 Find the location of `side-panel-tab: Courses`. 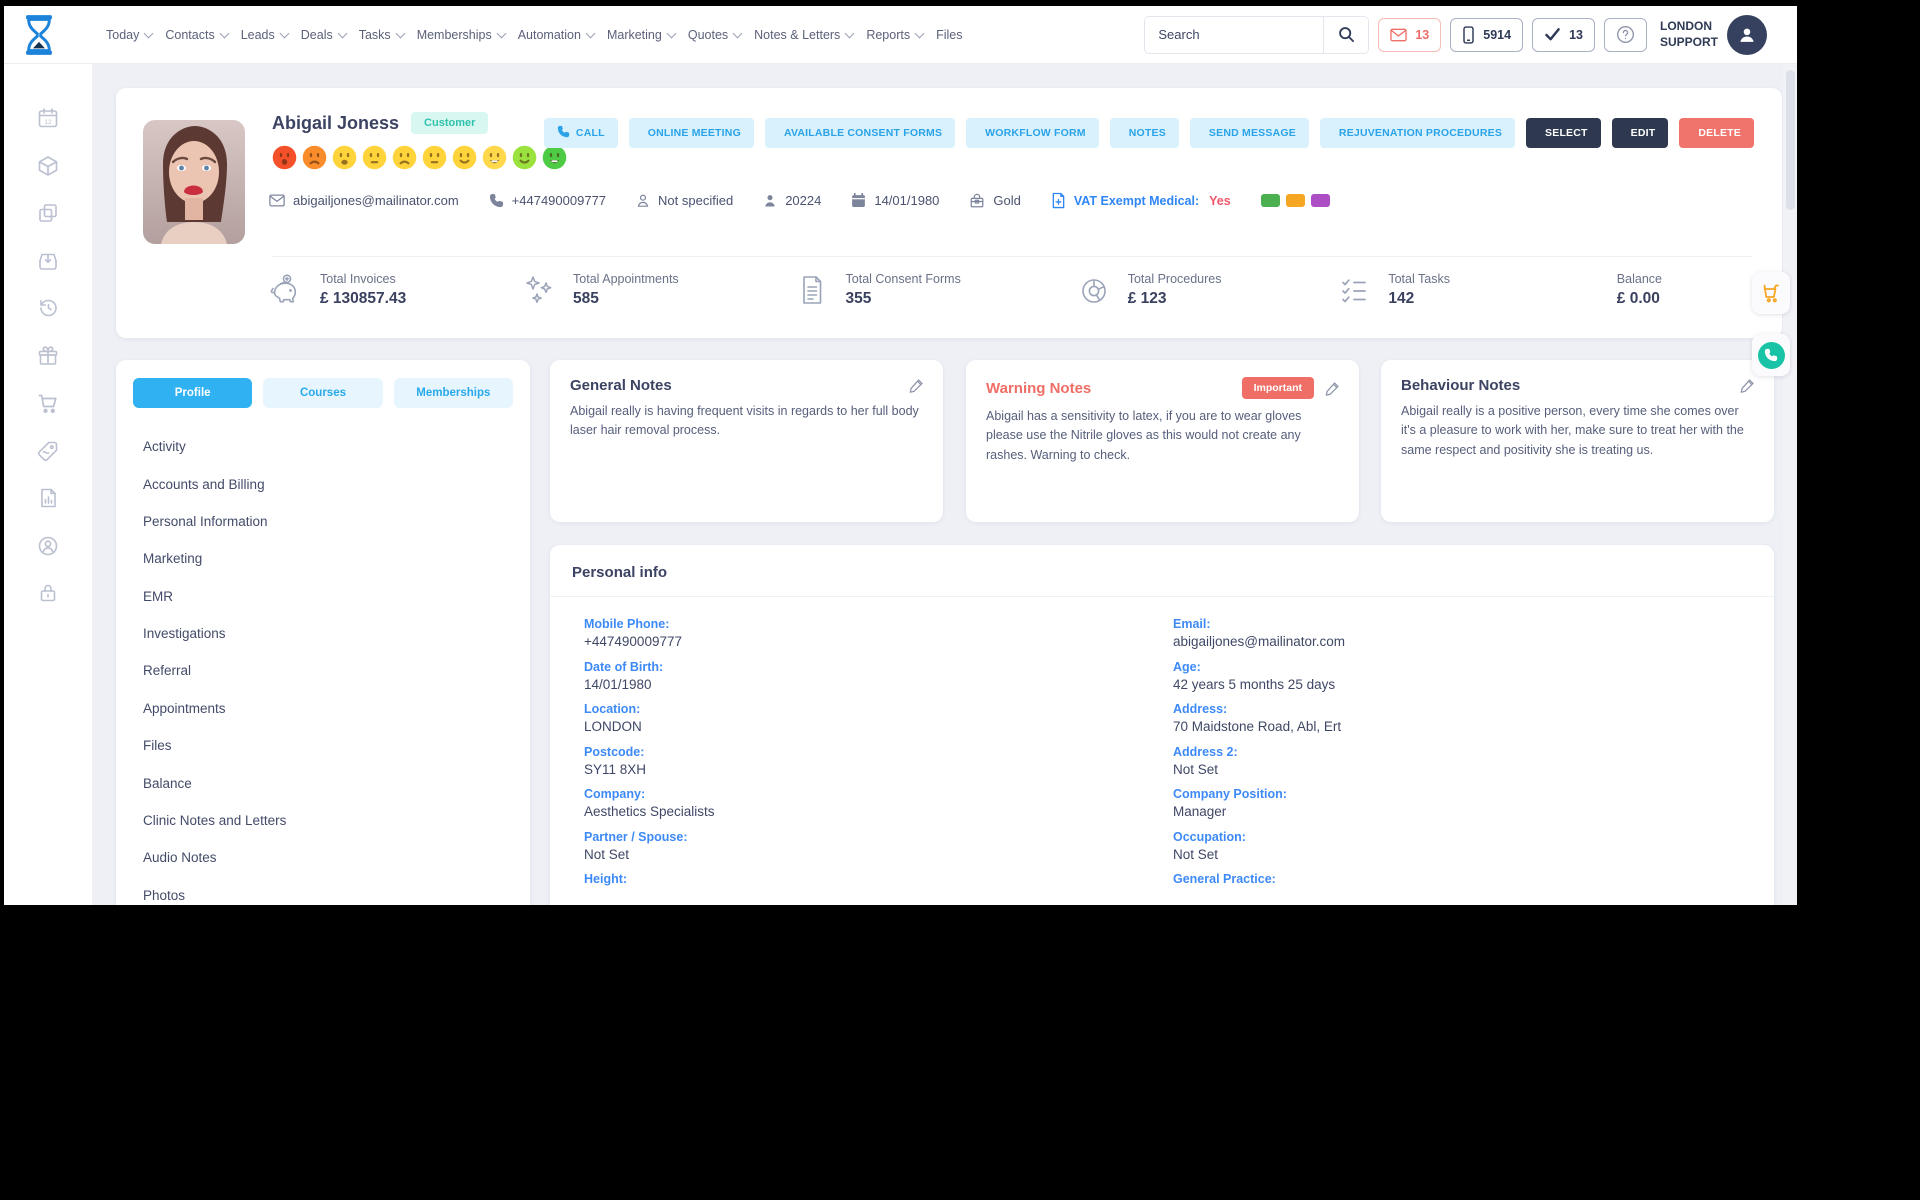

side-panel-tab: Courses is located at coordinates (323, 393).